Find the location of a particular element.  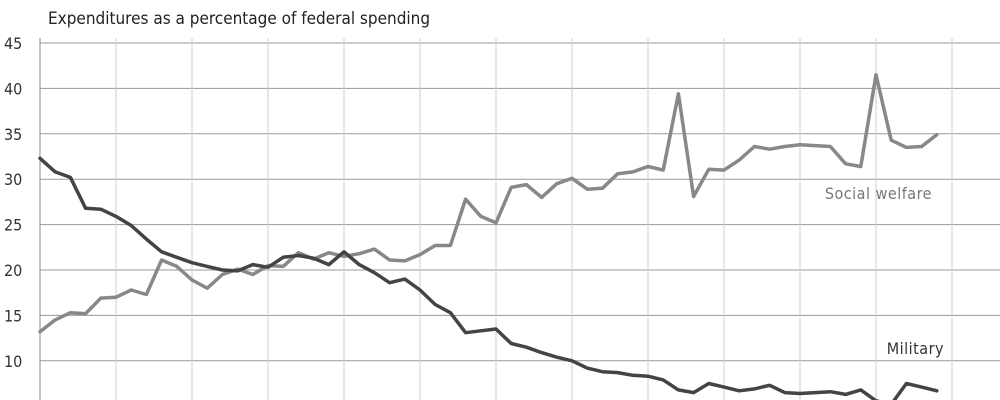

y-tick-label: 10 is located at coordinates (13, 361).